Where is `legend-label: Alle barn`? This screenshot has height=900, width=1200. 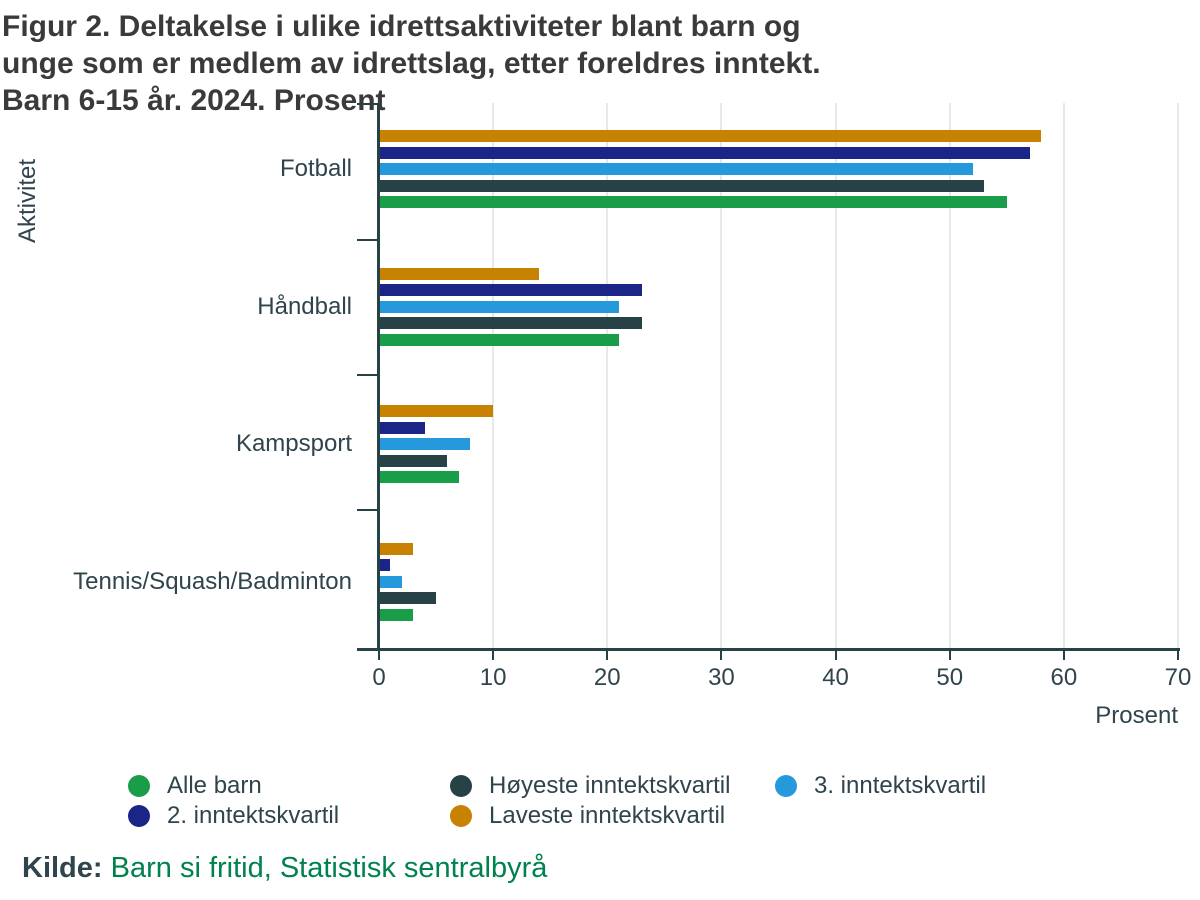 legend-label: Alle barn is located at coordinates (214, 785).